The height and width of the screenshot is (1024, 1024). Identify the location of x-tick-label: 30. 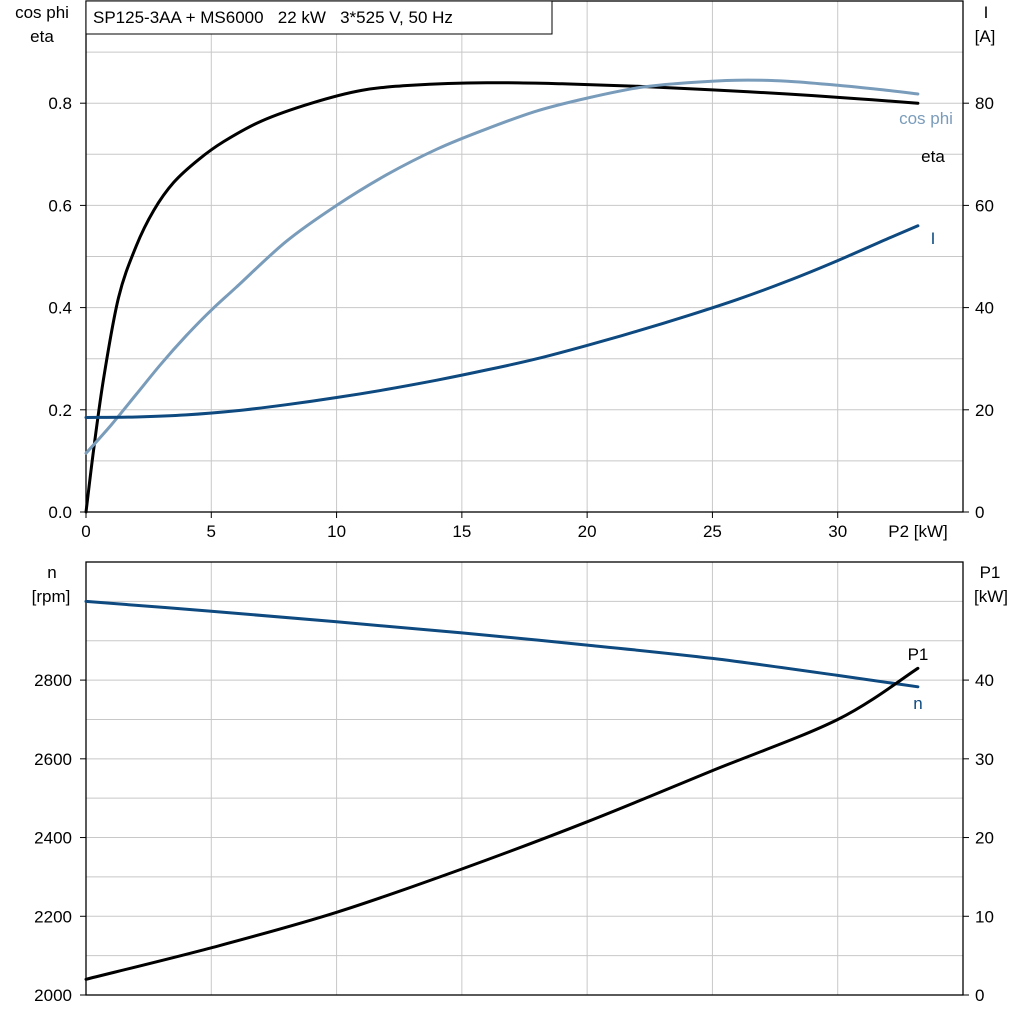
(837, 531).